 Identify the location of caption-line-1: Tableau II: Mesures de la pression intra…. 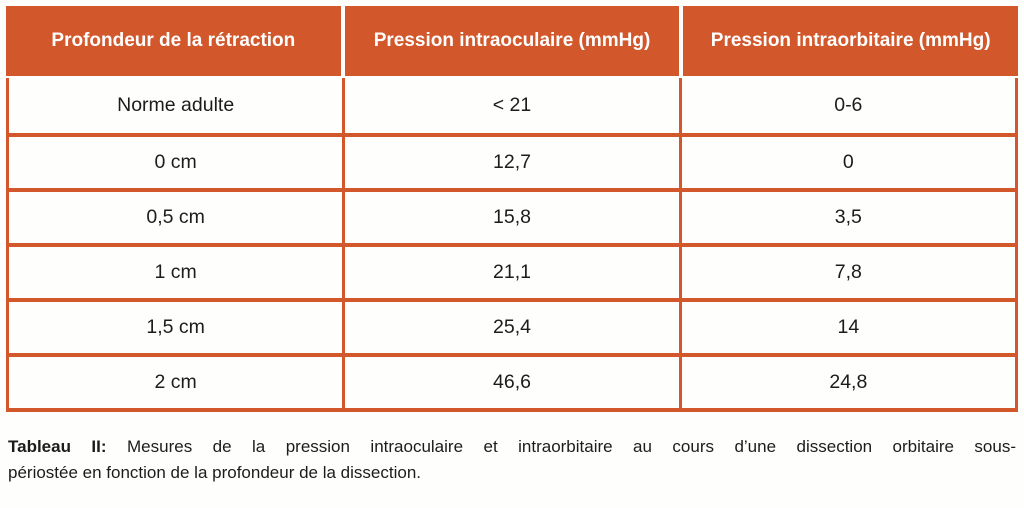
(512, 447).